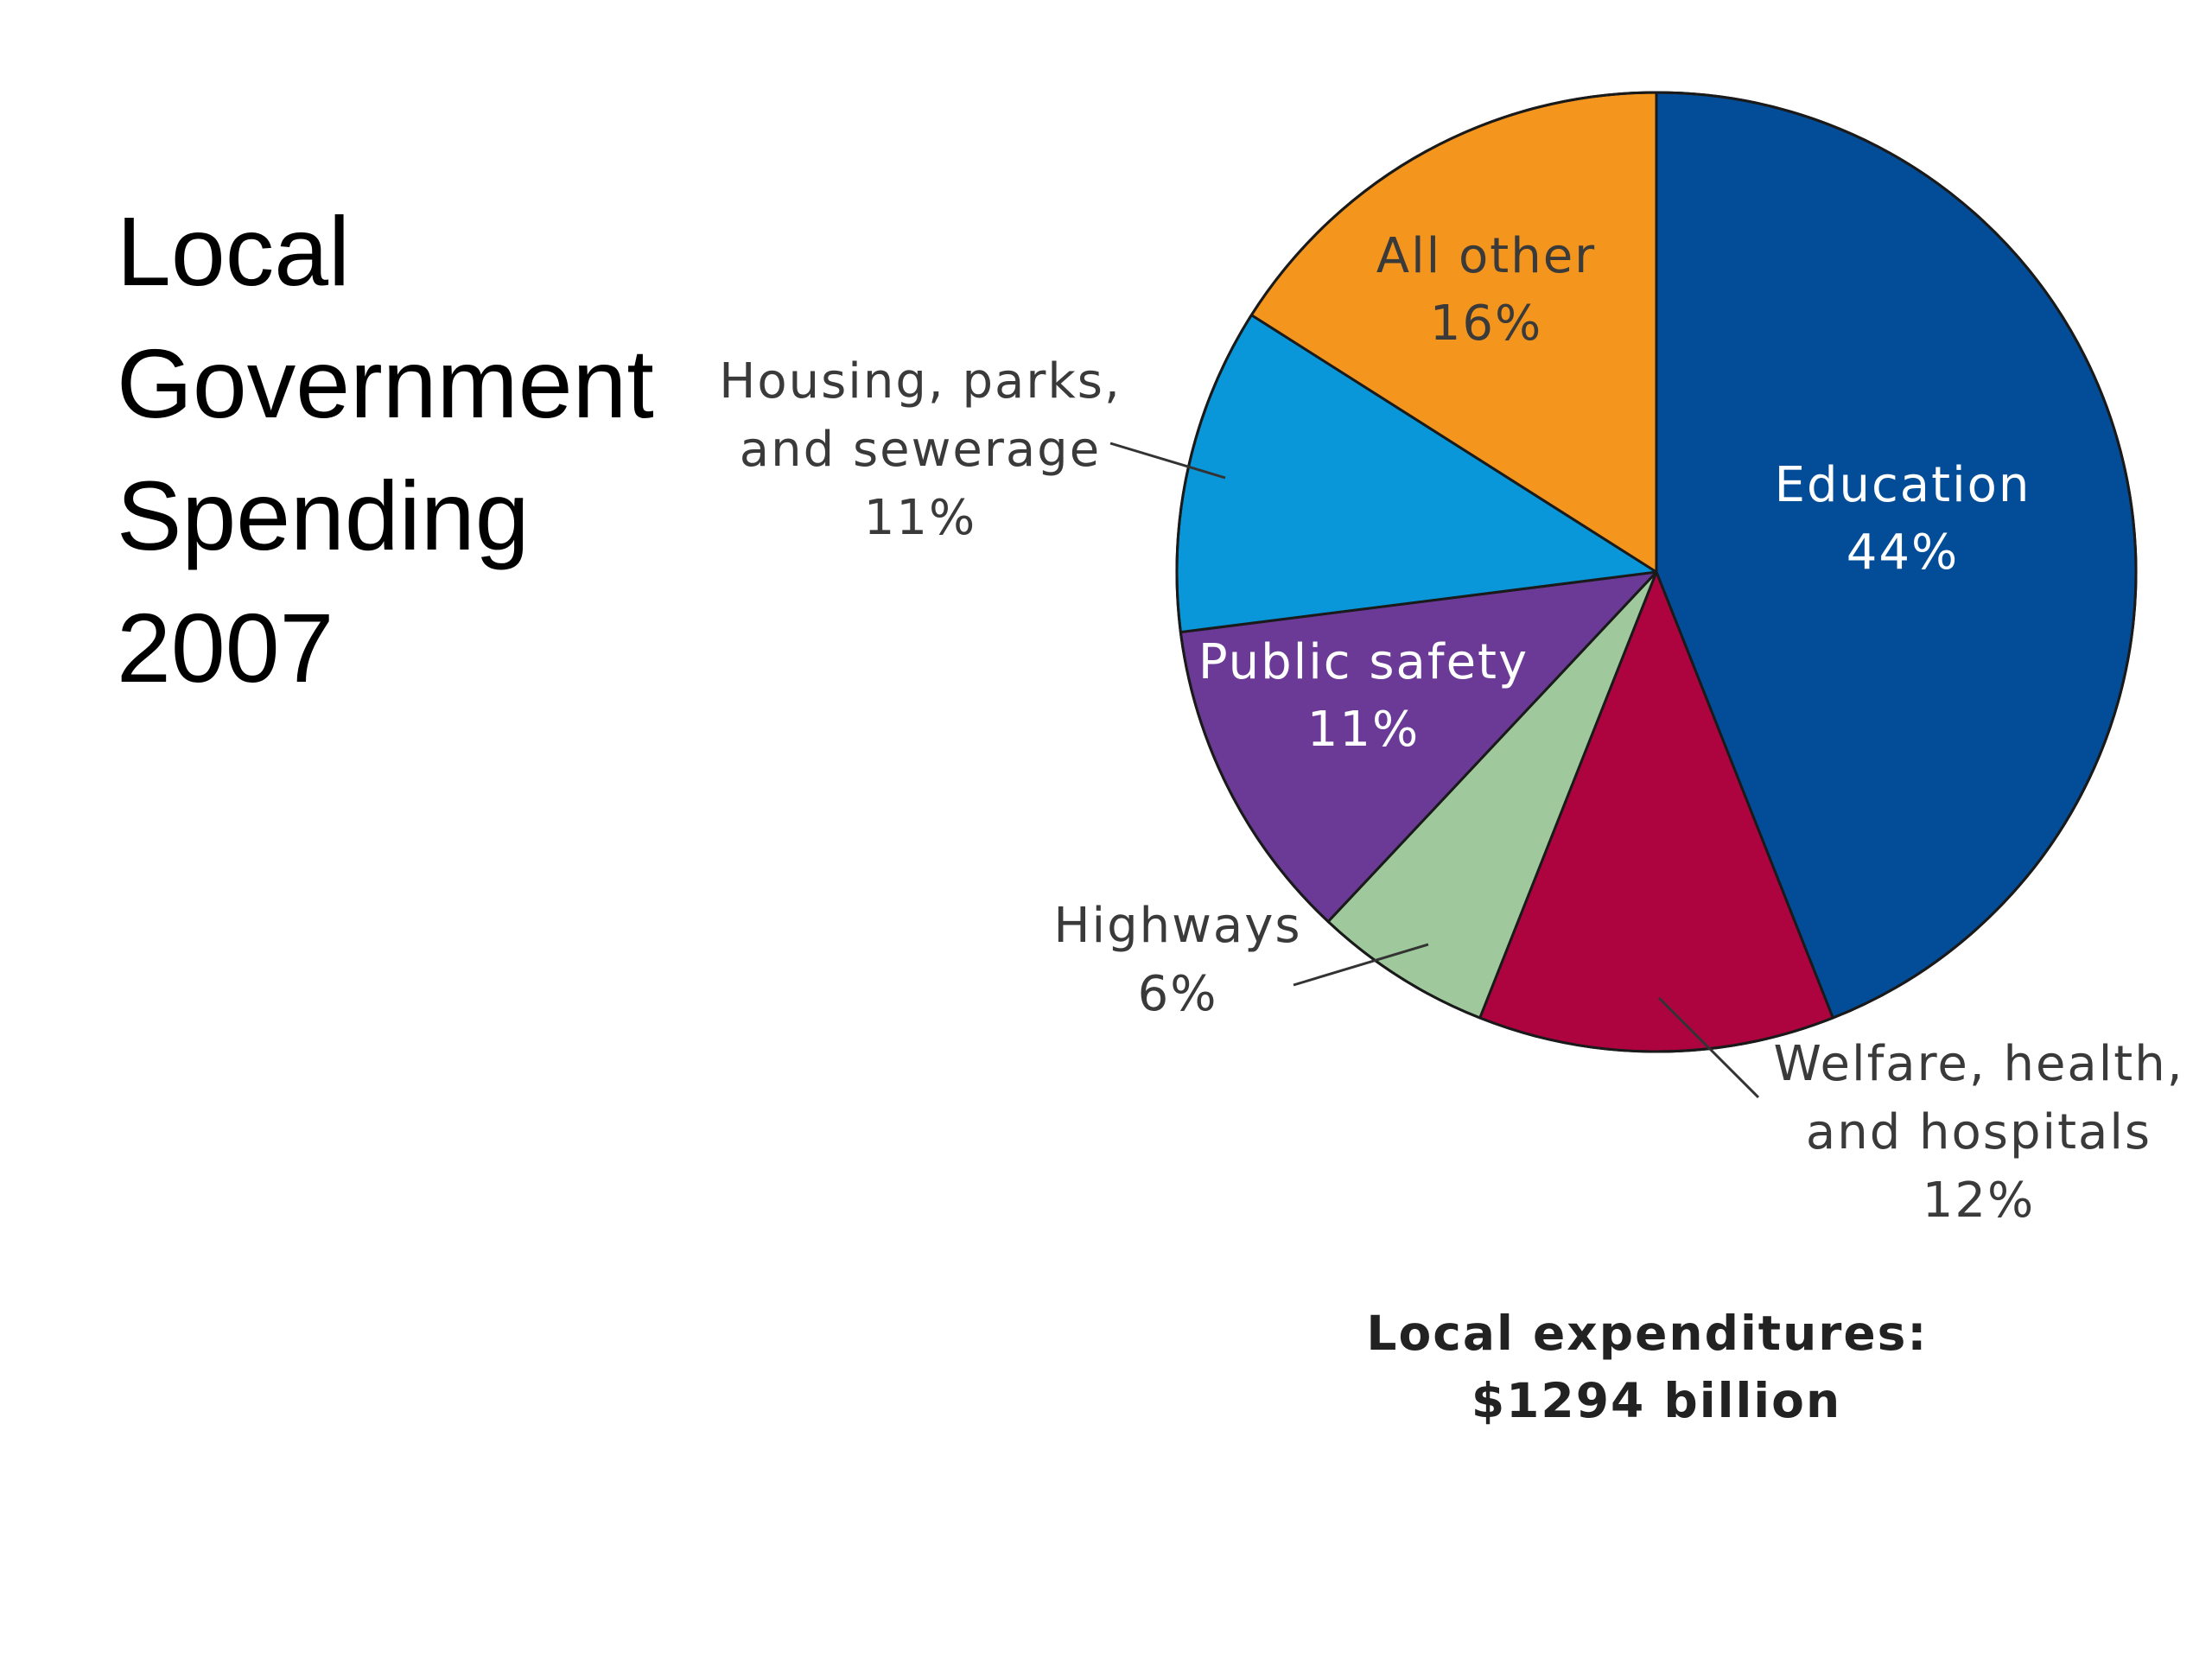 The image size is (2212, 1659). I want to click on slice-label-all-other: All other 16%, so click(1486, 290).